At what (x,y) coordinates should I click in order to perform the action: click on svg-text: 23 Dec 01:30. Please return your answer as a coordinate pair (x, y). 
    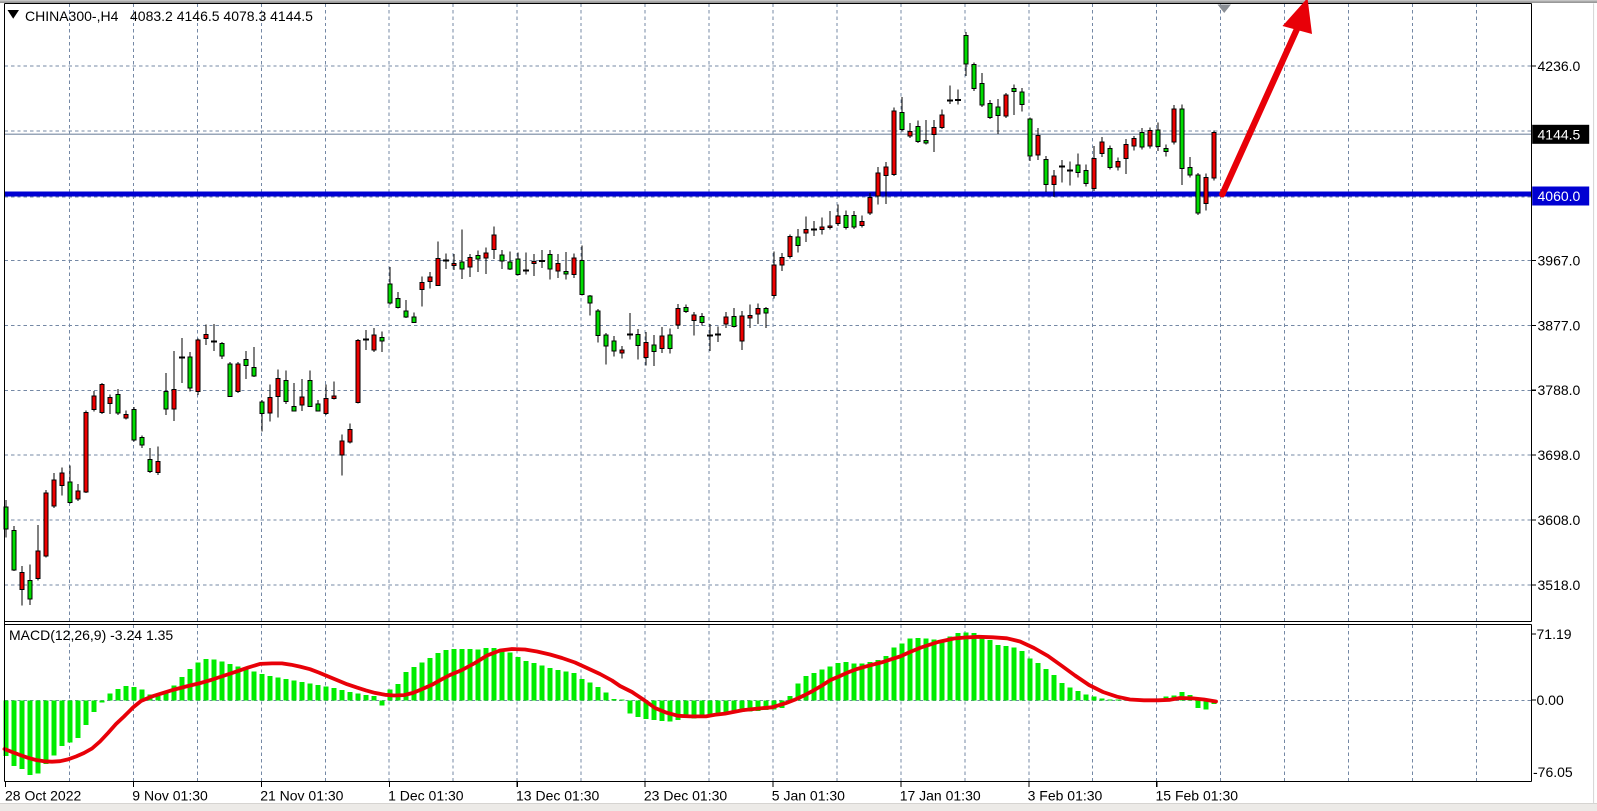
    Looking at the image, I should click on (685, 796).